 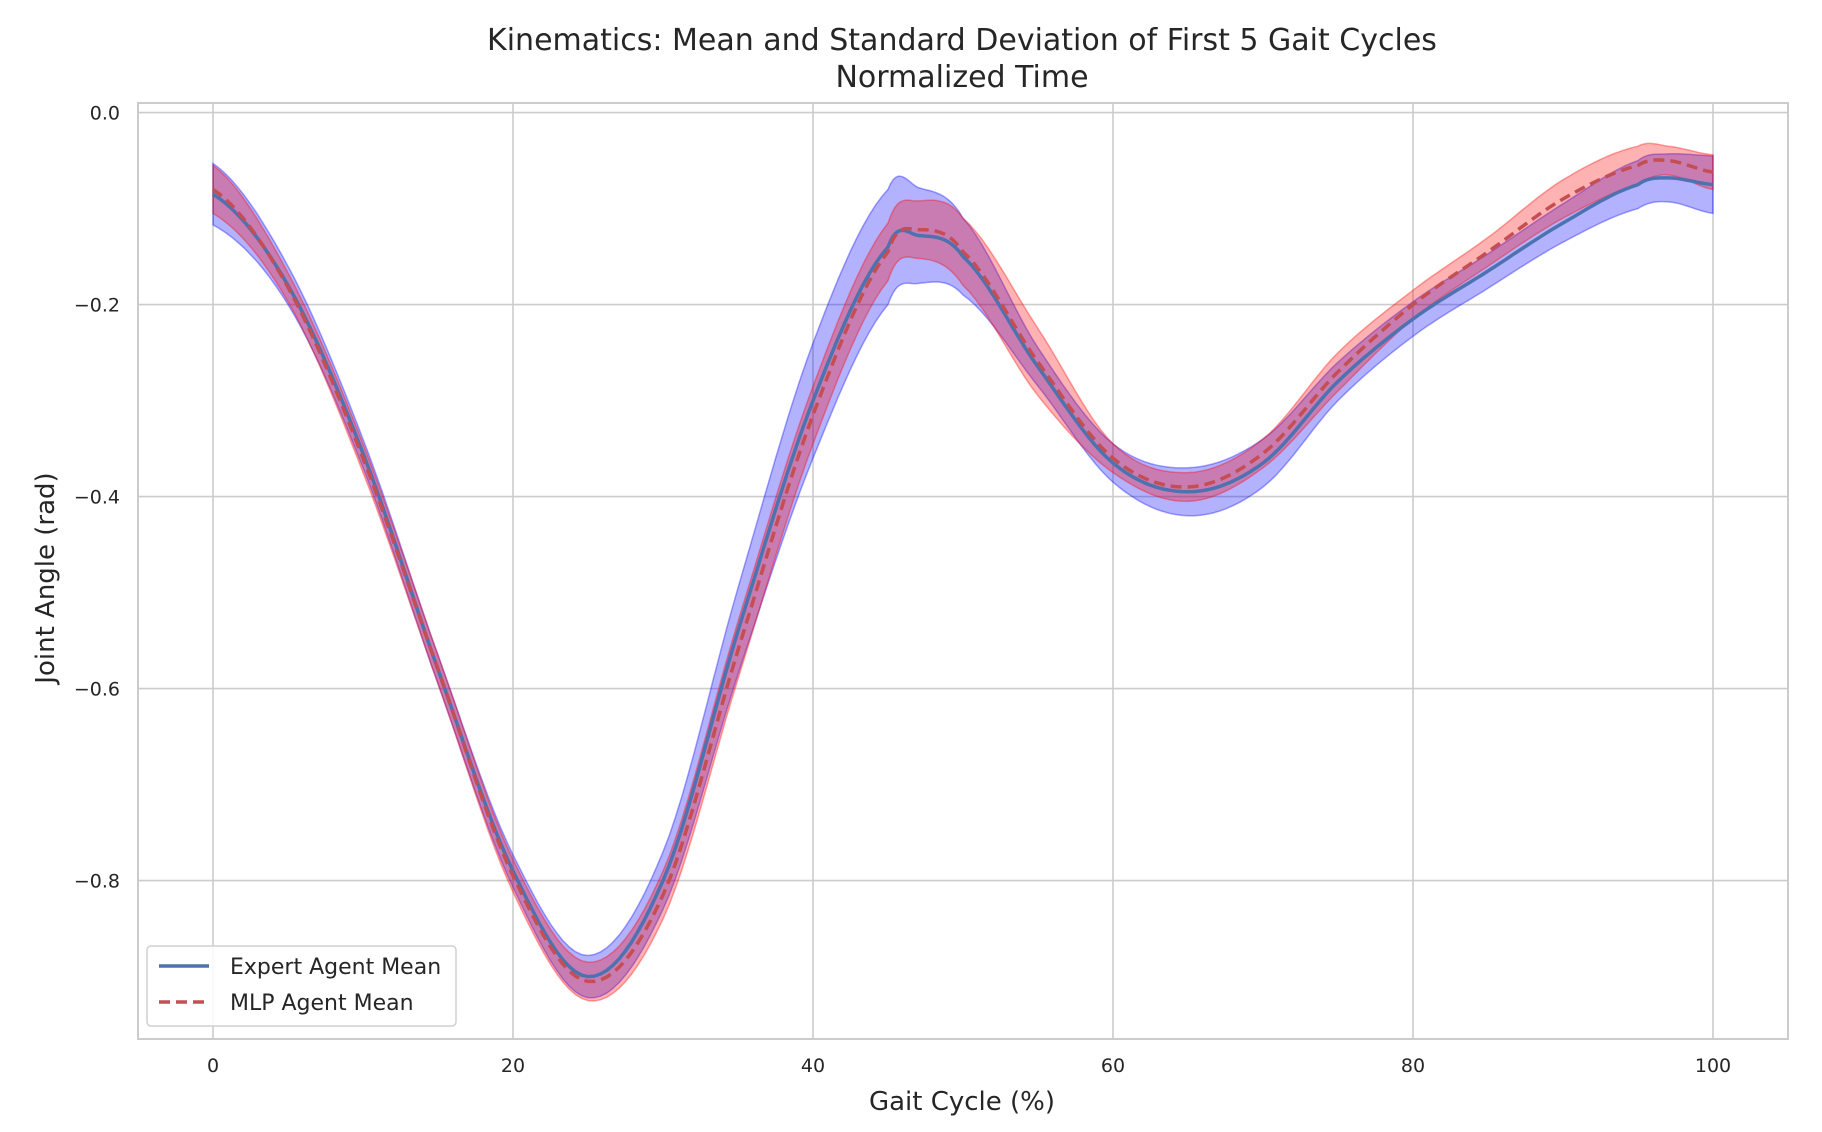 I want to click on x-tick-label: 0, so click(x=213, y=1066).